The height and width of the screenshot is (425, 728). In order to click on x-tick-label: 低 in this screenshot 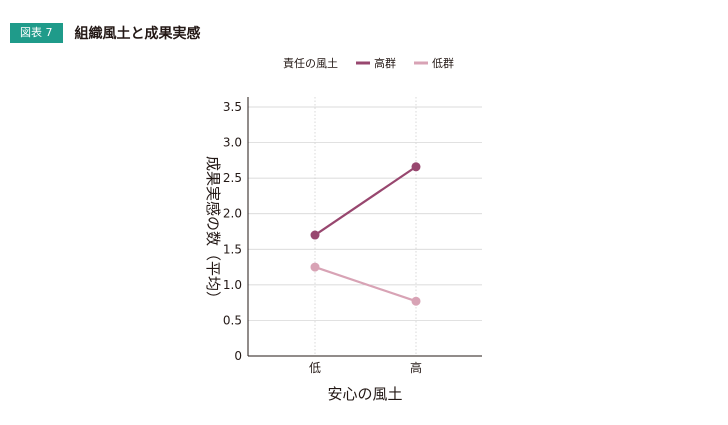, I will do `click(315, 368)`.